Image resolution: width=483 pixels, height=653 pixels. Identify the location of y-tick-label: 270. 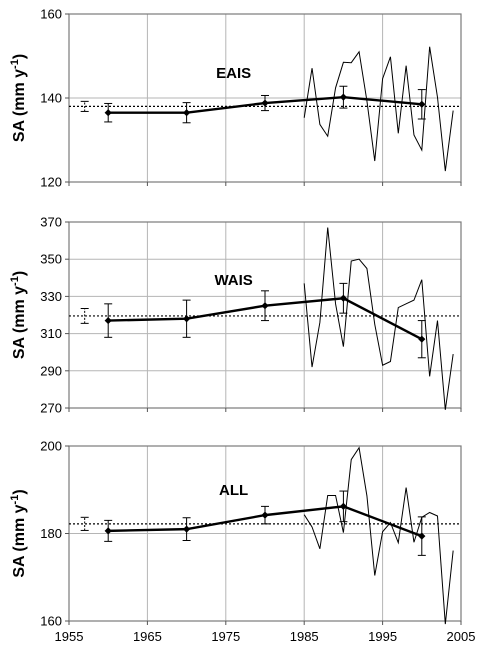
(51, 408).